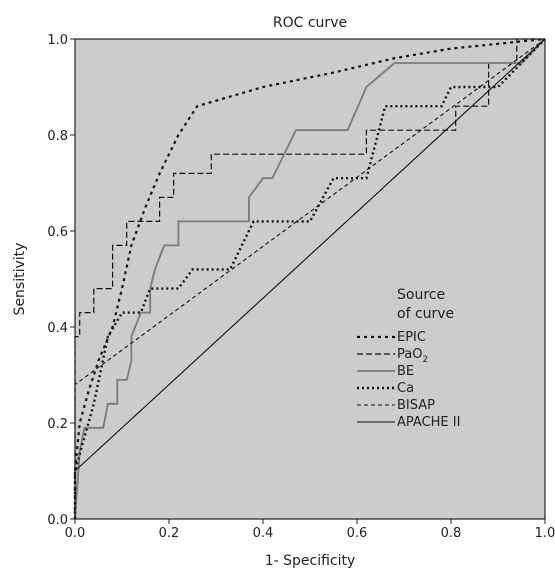 The width and height of the screenshot is (555, 571). What do you see at coordinates (57, 232) in the screenshot?
I see `y-tick-label: 0.6` at bounding box center [57, 232].